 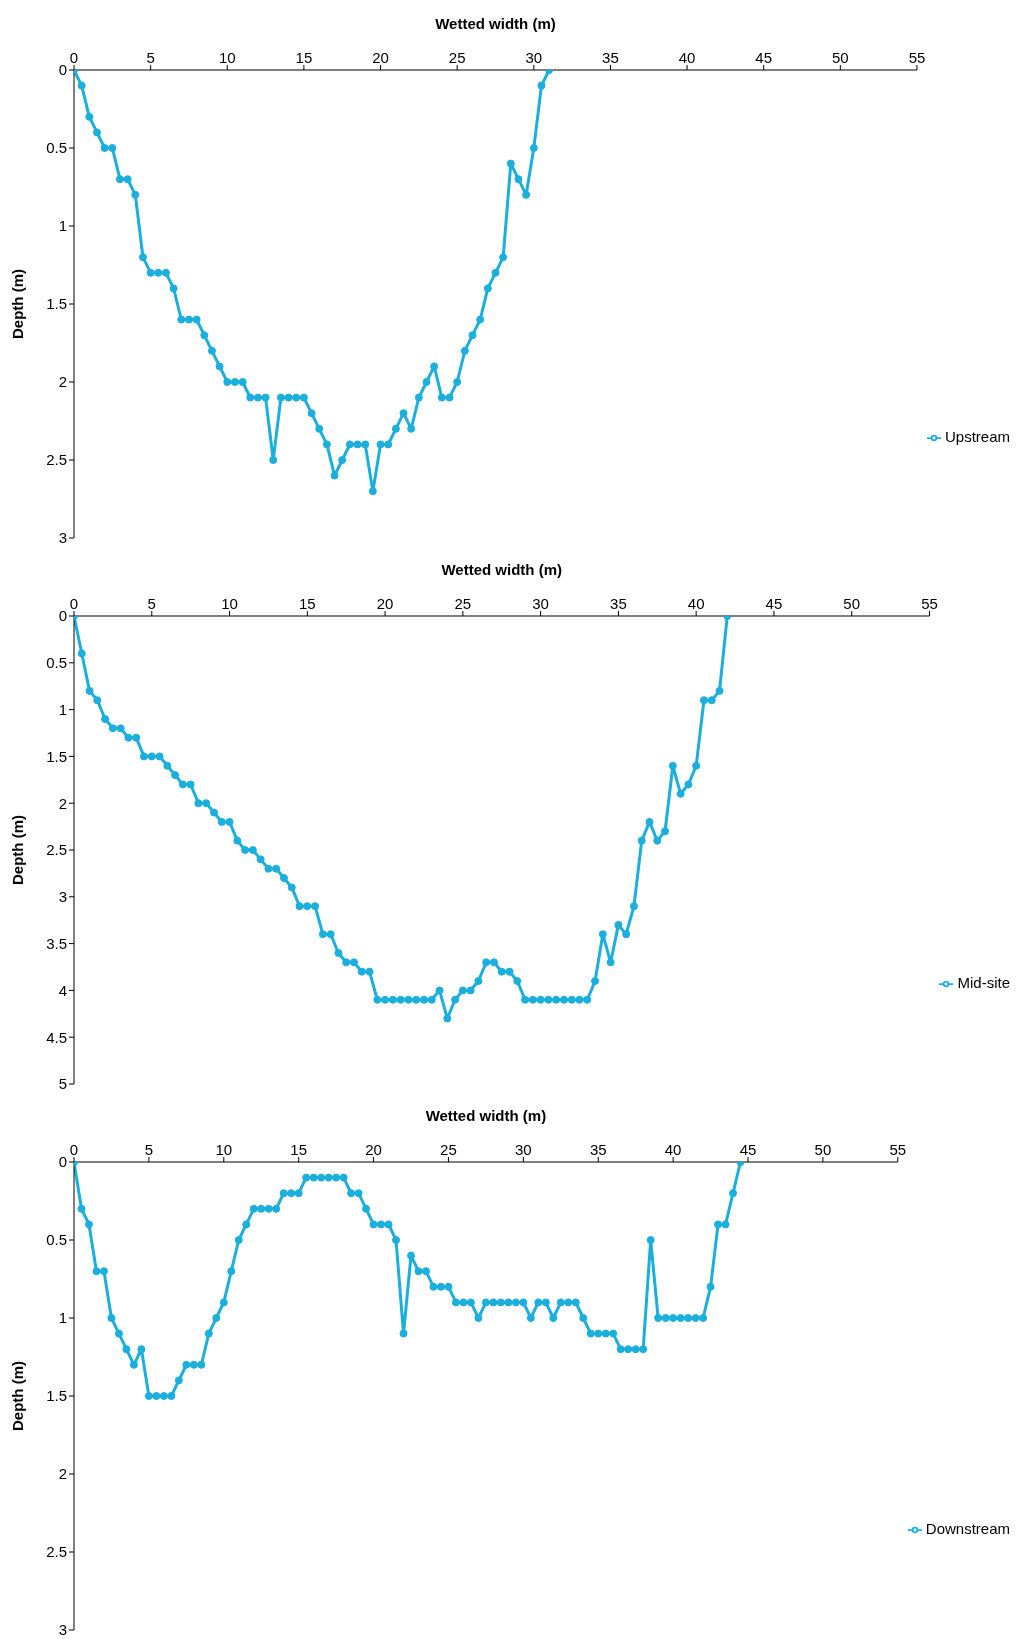 What do you see at coordinates (62, 1084) in the screenshot?
I see `y-tick-label: 5` at bounding box center [62, 1084].